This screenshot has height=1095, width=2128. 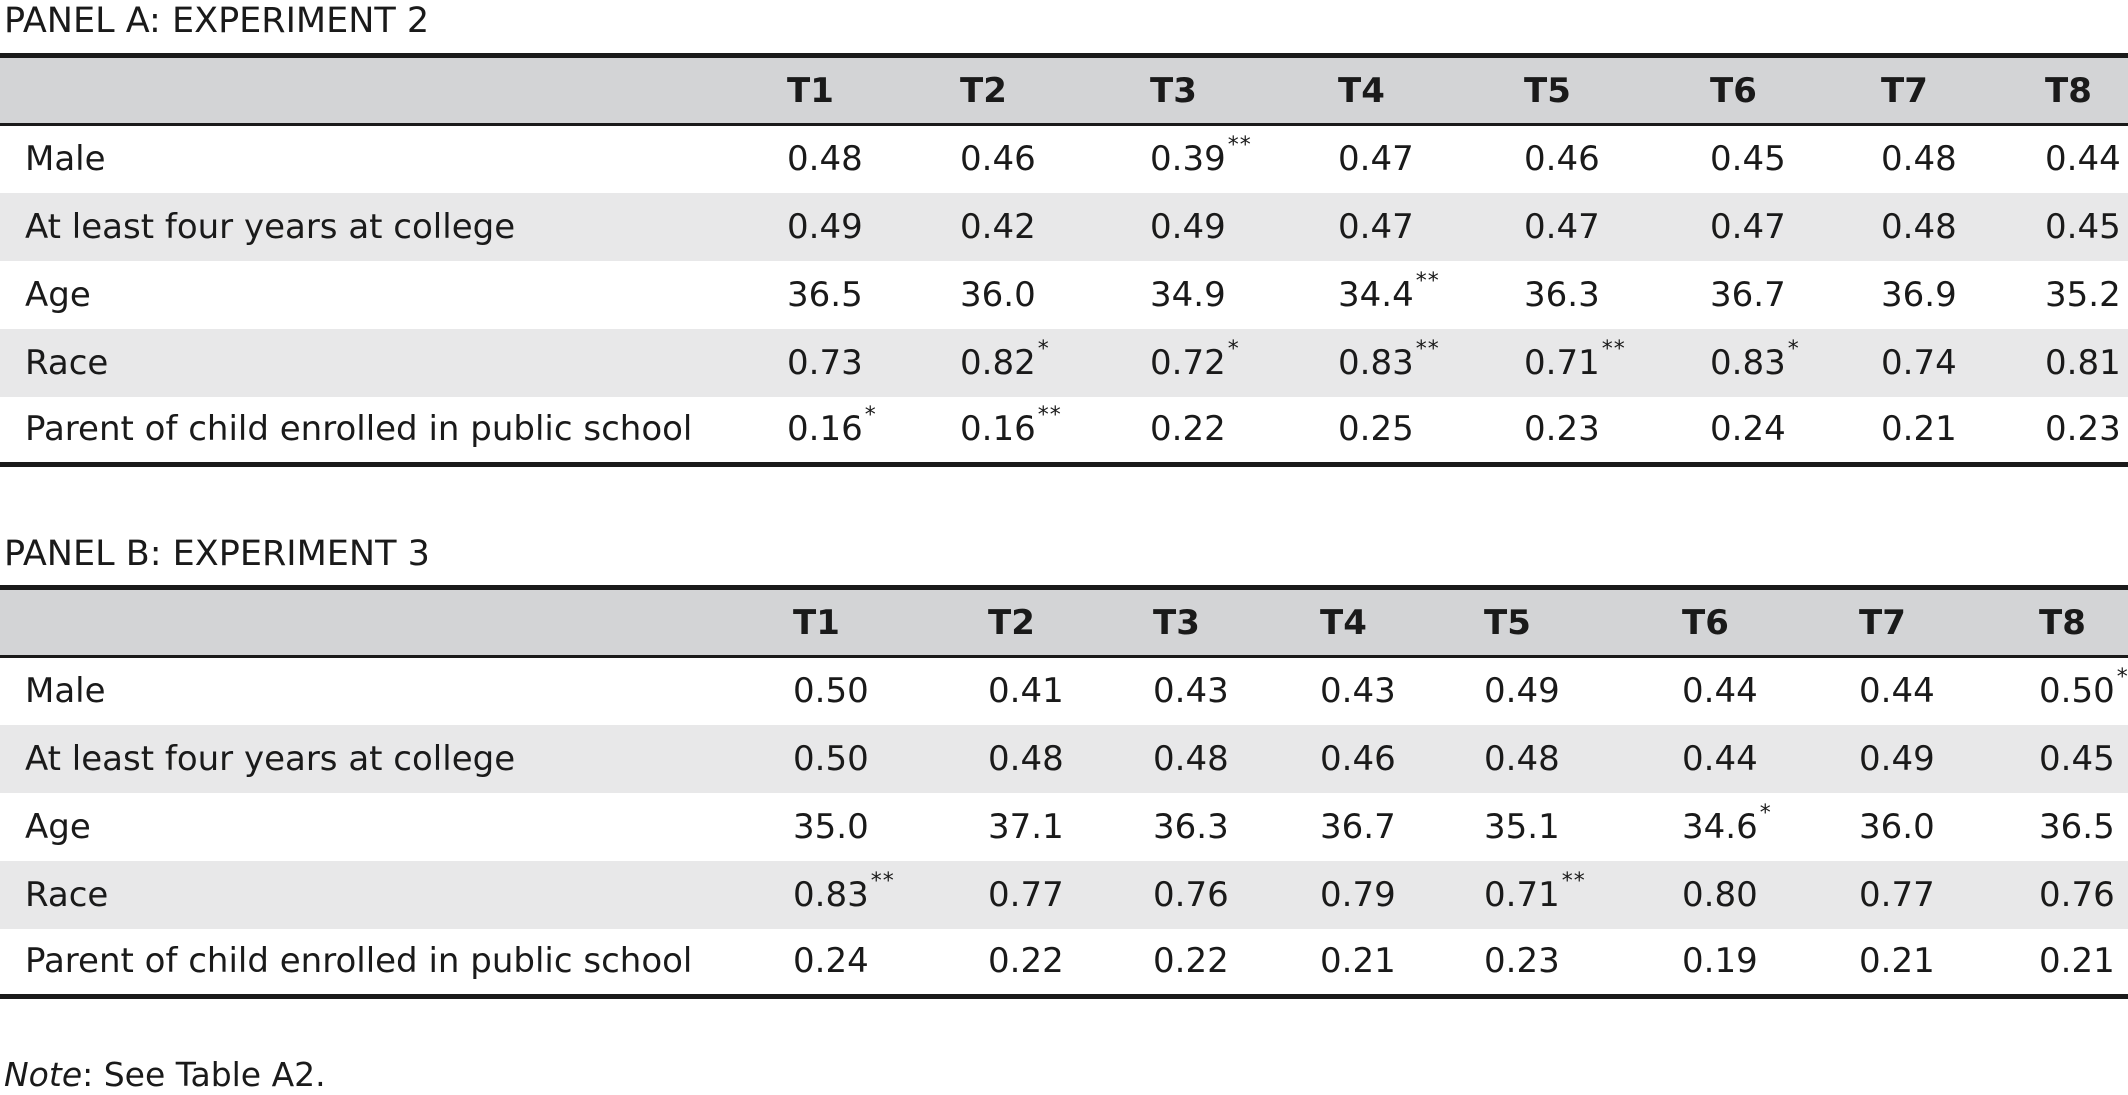 I want to click on table-cell: 0.76, so click(x=2083, y=895).